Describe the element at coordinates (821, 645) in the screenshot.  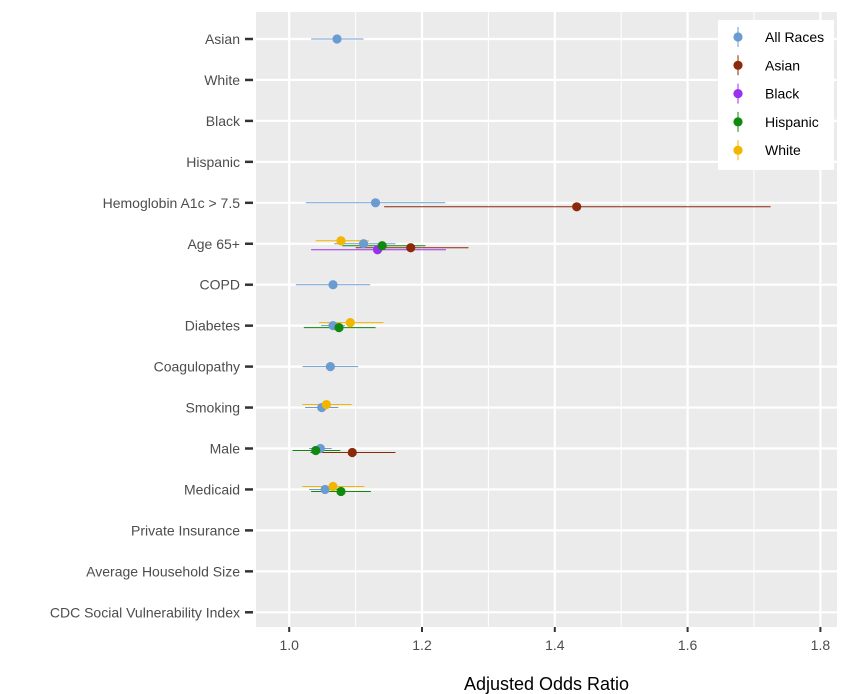
I see `x-tick-label: 1.8` at that location.